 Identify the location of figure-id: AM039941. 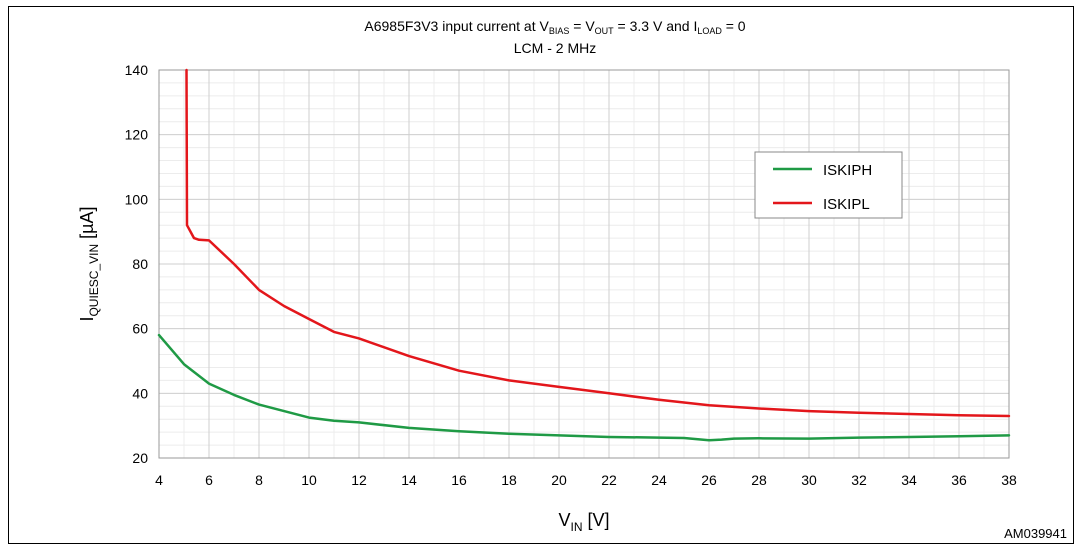
(1035, 533).